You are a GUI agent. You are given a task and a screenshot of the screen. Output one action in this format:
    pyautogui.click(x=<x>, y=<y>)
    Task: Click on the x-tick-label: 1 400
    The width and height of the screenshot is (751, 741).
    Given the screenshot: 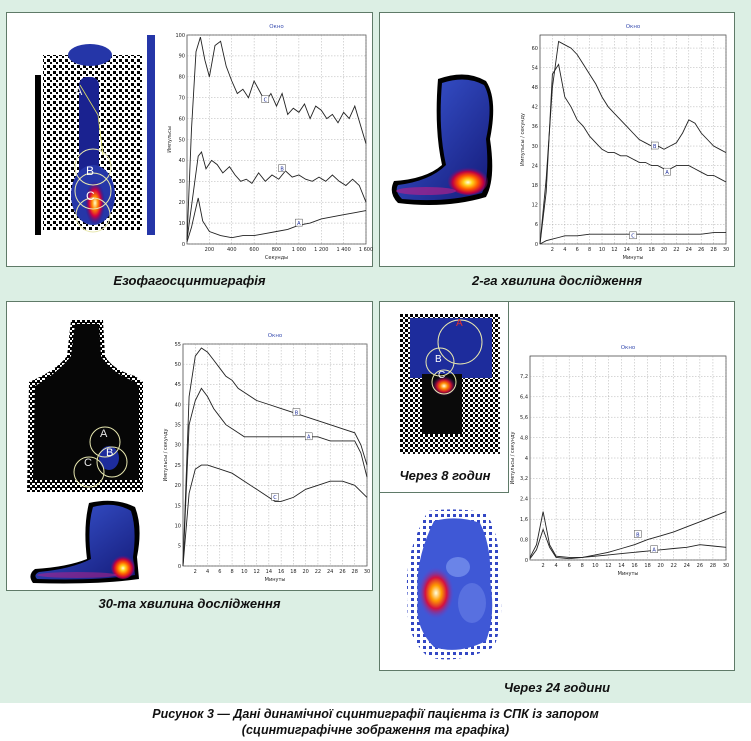 What is the action you would take?
    pyautogui.click(x=343, y=250)
    